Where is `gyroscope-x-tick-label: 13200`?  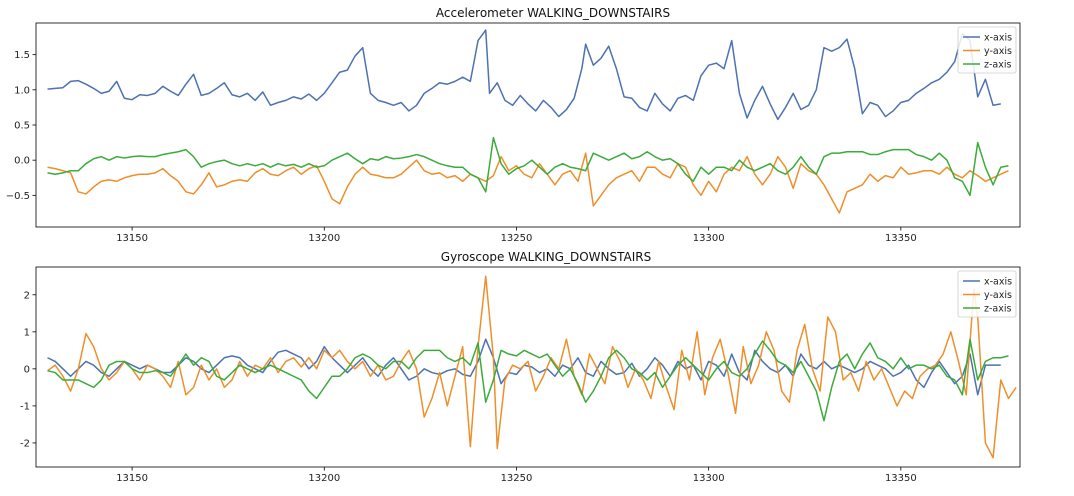 gyroscope-x-tick-label: 13200 is located at coordinates (324, 478).